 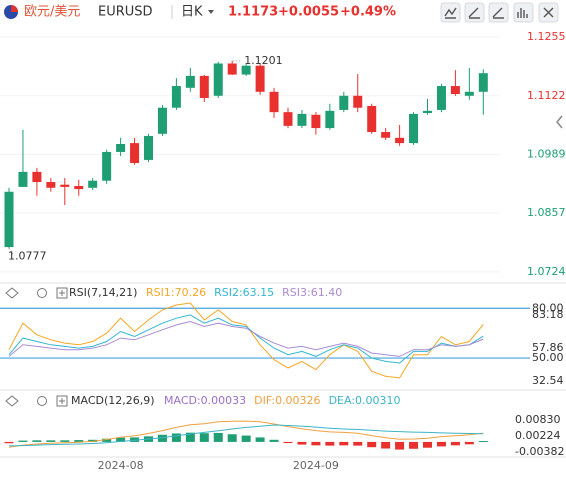 What do you see at coordinates (546, 271) in the screenshot?
I see `y-tick-label: 1.0724` at bounding box center [546, 271].